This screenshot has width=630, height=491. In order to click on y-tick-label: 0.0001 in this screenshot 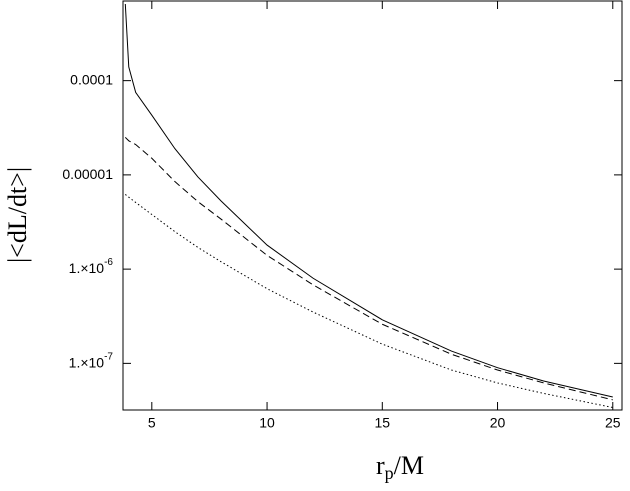, I will do `click(91, 79)`.